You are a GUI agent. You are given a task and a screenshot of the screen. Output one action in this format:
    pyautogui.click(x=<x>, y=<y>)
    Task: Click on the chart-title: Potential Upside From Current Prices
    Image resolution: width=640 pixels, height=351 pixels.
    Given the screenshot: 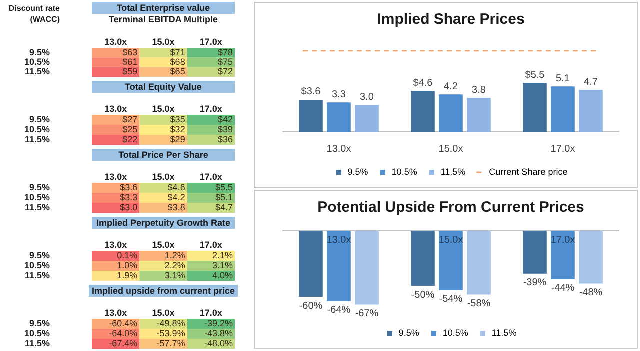 What is the action you would take?
    pyautogui.click(x=451, y=207)
    